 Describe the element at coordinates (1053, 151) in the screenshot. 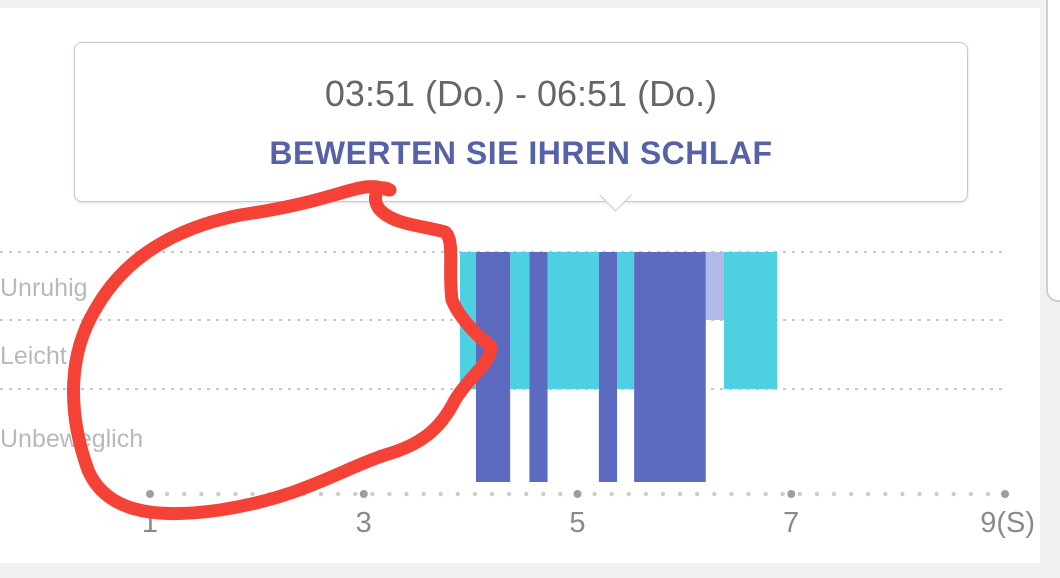

I see `adjacent-card-edge` at that location.